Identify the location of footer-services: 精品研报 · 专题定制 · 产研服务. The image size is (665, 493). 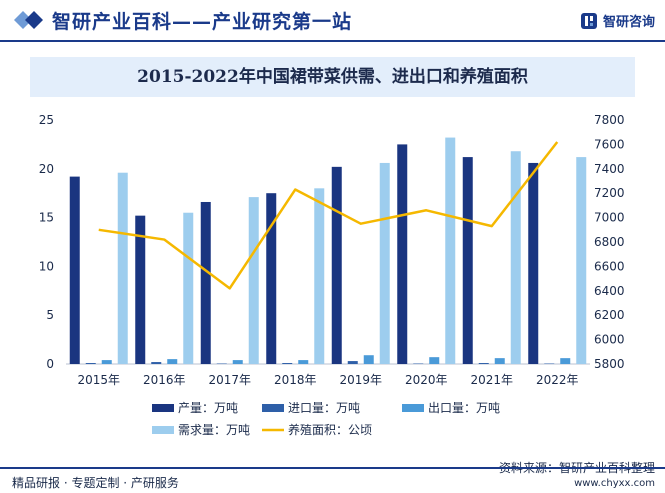
(95, 483).